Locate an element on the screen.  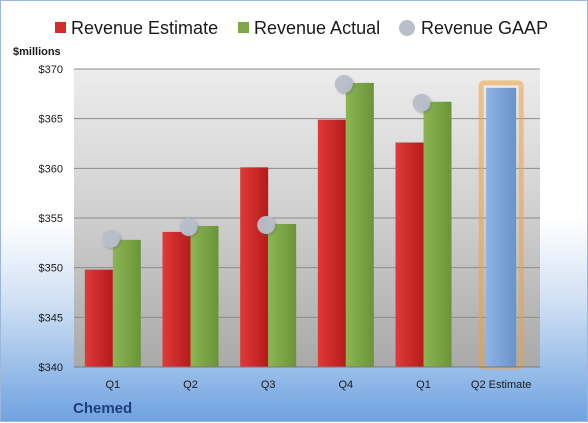
x-category-label: Q2 is located at coordinates (190, 385).